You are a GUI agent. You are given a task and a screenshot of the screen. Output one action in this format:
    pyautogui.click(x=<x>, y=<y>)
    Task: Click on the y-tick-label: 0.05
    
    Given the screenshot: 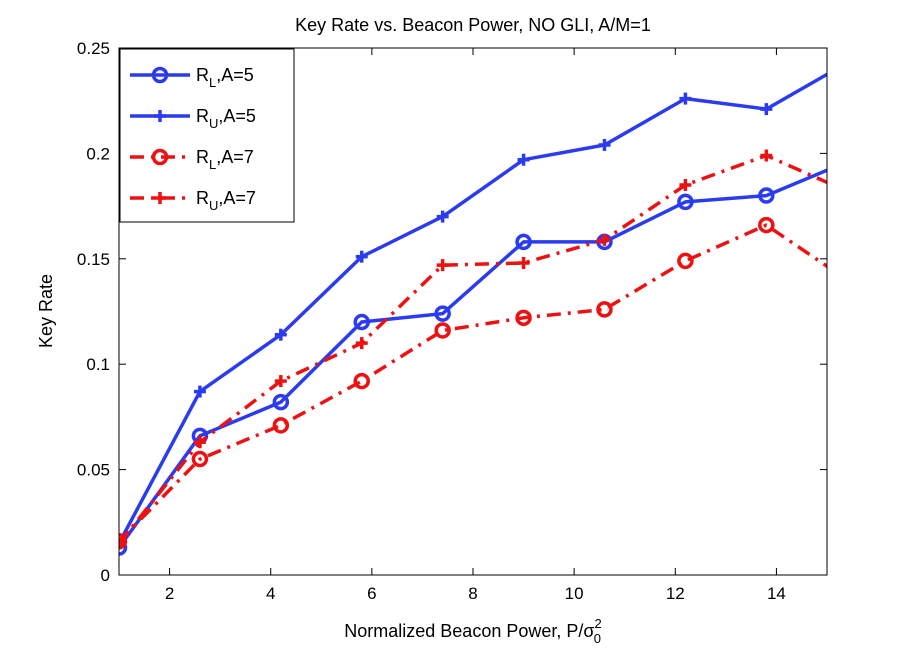 What is the action you would take?
    pyautogui.click(x=93, y=470)
    